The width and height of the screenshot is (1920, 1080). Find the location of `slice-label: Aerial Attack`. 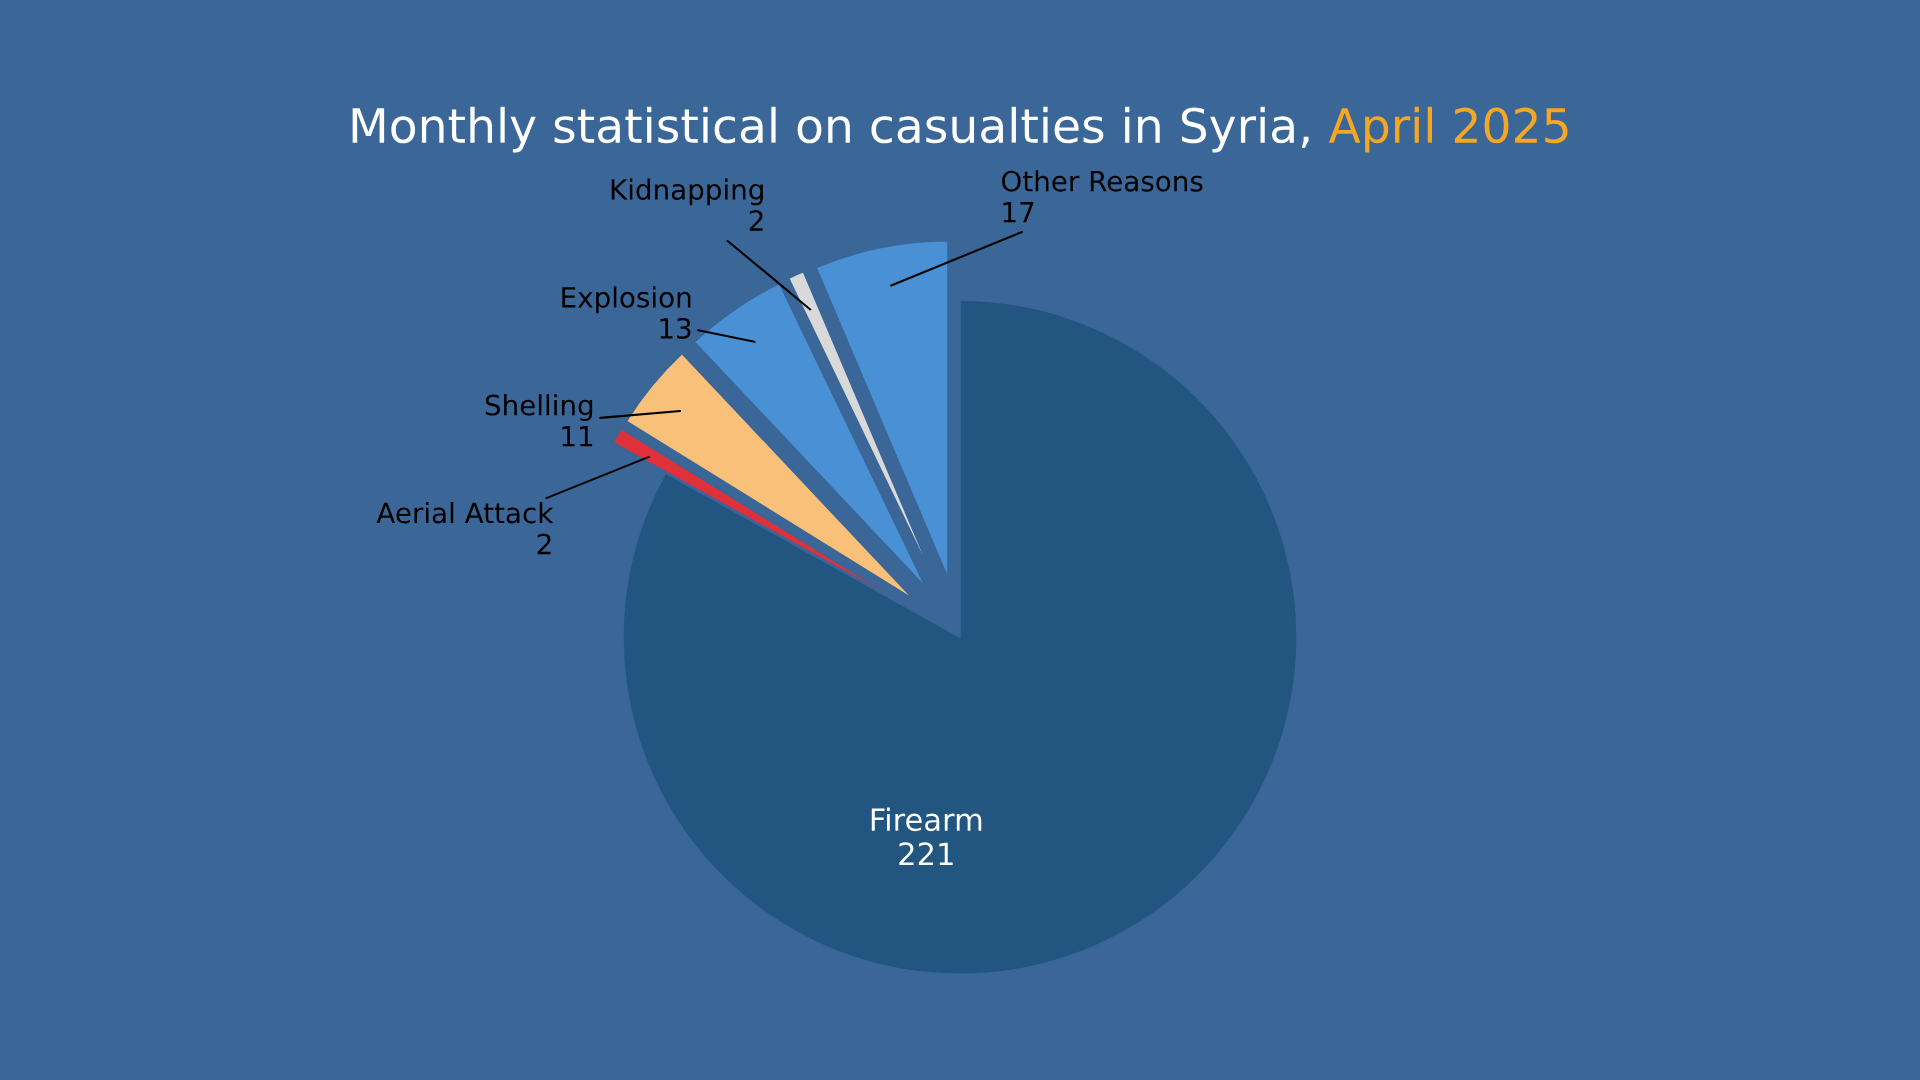

slice-label: Aerial Attack is located at coordinates (465, 512).